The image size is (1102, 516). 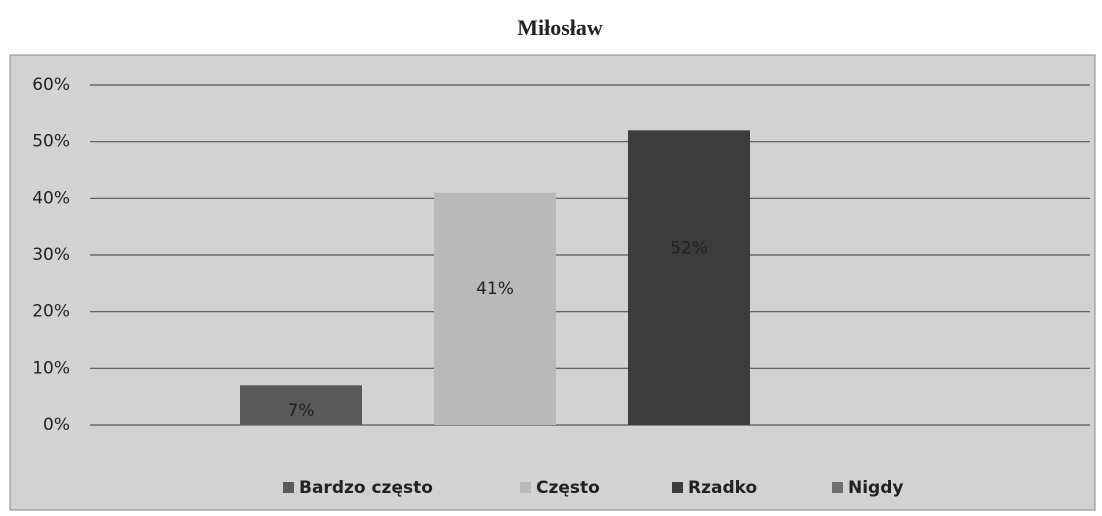 I want to click on legend-label: Nigdy, so click(x=875, y=488).